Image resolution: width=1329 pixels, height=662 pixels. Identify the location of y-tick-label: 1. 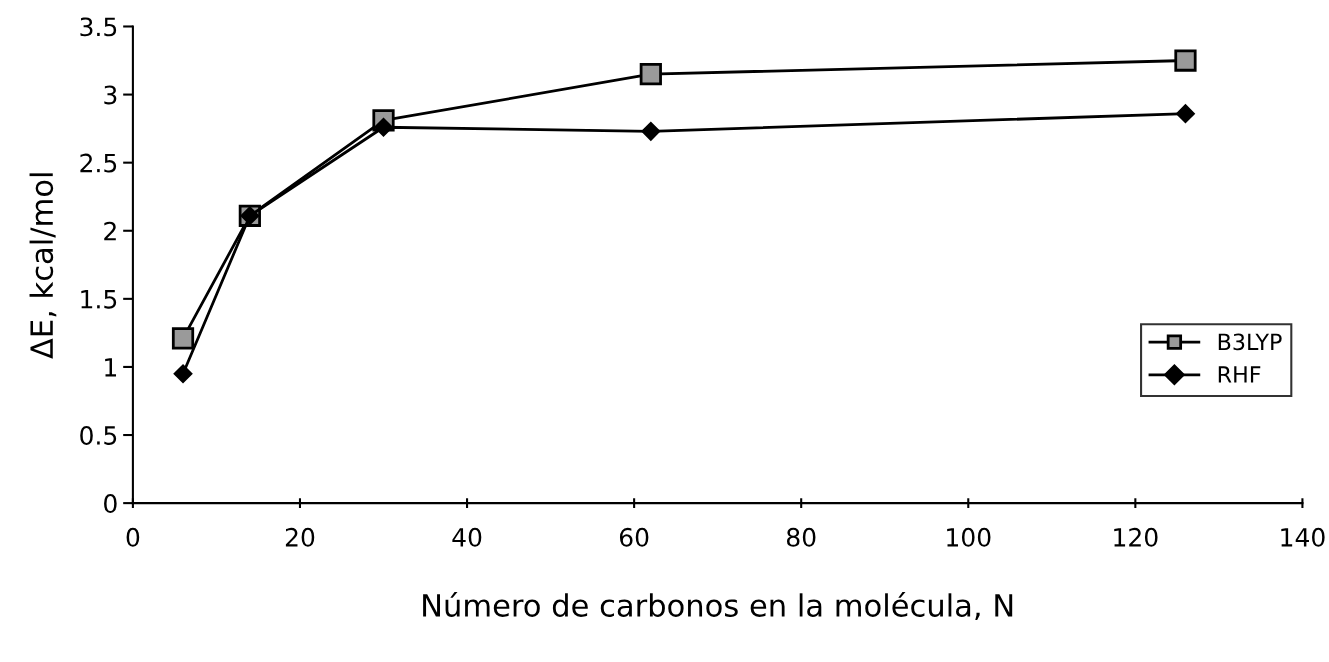
(111, 367).